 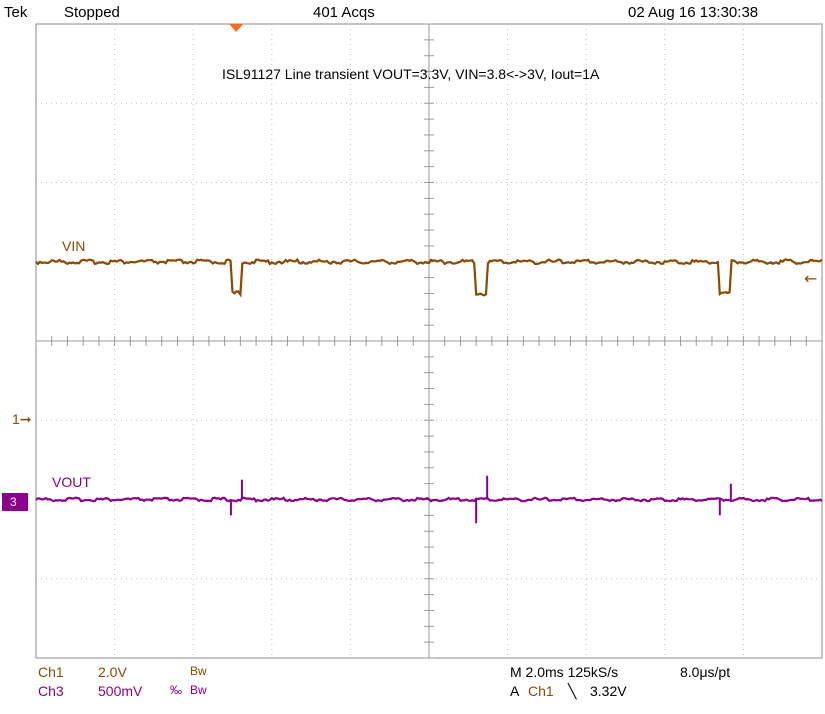 What do you see at coordinates (515, 691) in the screenshot?
I see `trigger-prefix: A` at bounding box center [515, 691].